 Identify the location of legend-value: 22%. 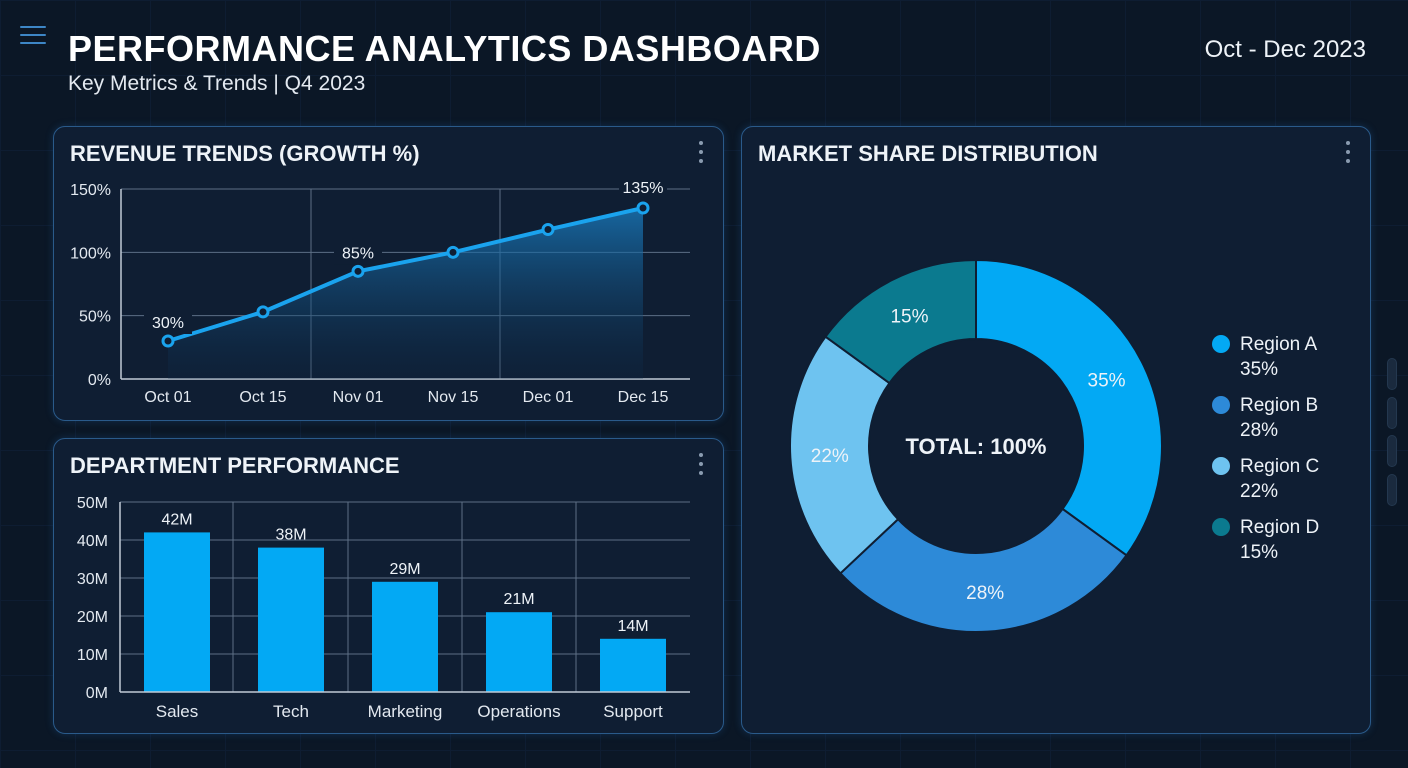
(1259, 491).